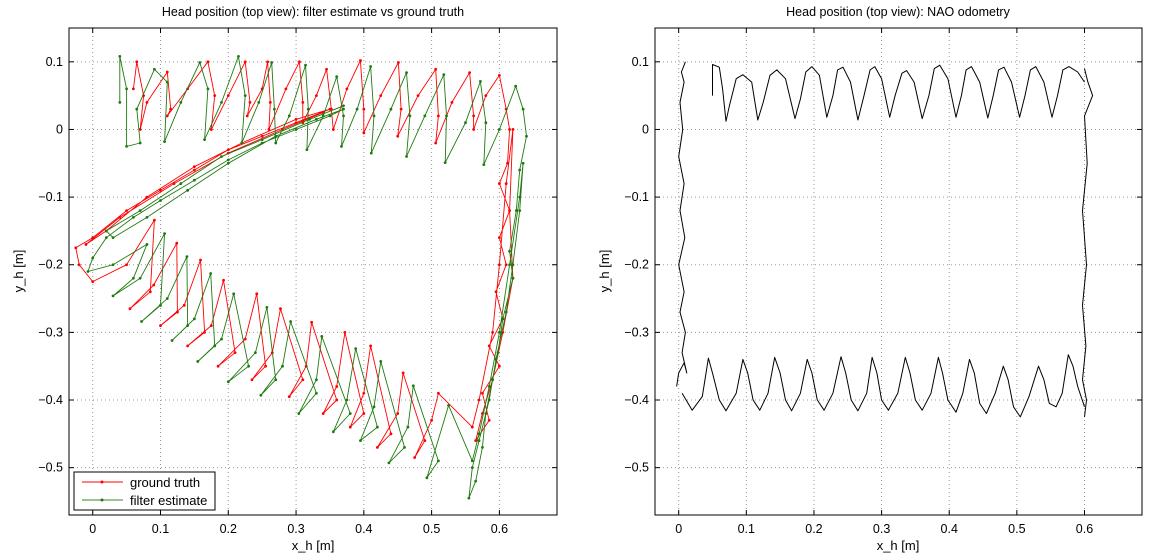 The width and height of the screenshot is (1176, 560). Describe the element at coordinates (678, 529) in the screenshot. I see `x-tick-label: 0` at that location.